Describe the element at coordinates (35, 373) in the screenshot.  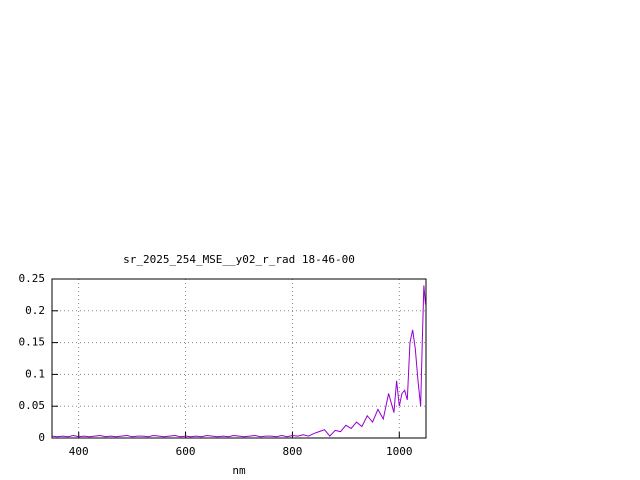
I see `y-tick-label: 0.1` at that location.